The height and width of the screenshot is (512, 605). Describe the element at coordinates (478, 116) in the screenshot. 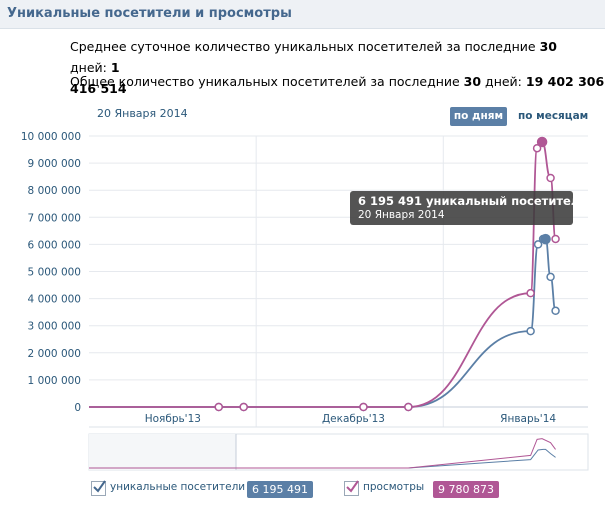

I see `by-days-button: по дням` at that location.